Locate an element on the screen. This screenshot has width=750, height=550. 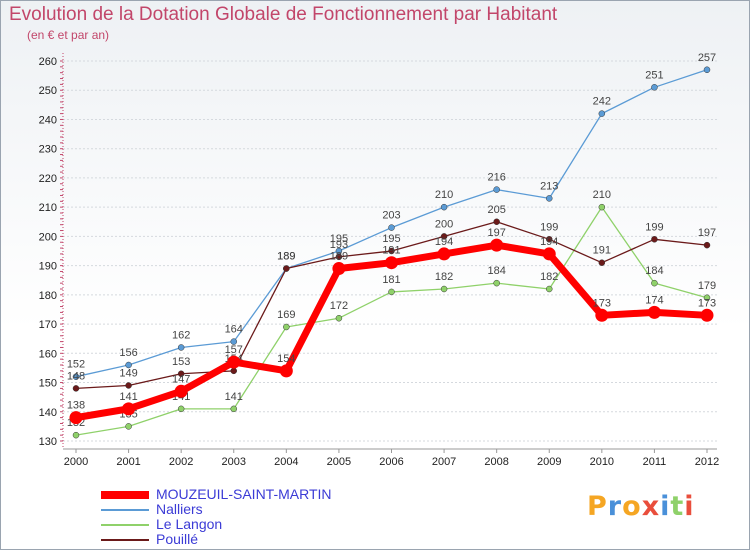
x-tick-label: 2003 is located at coordinates (234, 462).